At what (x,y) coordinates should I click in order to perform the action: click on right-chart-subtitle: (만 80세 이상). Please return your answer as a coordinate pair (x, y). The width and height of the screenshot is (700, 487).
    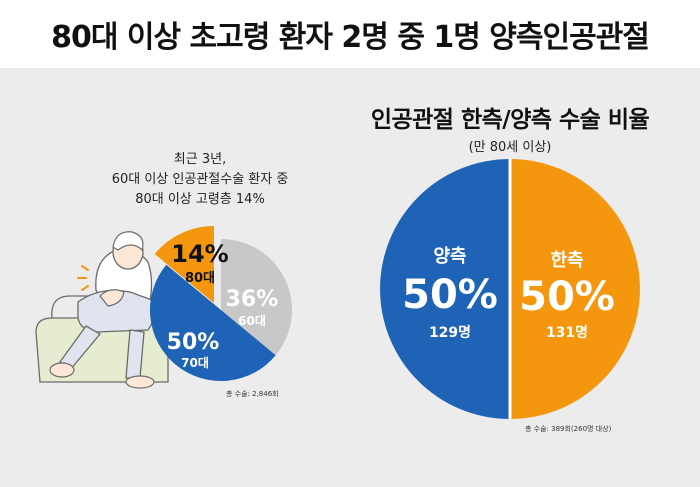
    Looking at the image, I should click on (510, 147).